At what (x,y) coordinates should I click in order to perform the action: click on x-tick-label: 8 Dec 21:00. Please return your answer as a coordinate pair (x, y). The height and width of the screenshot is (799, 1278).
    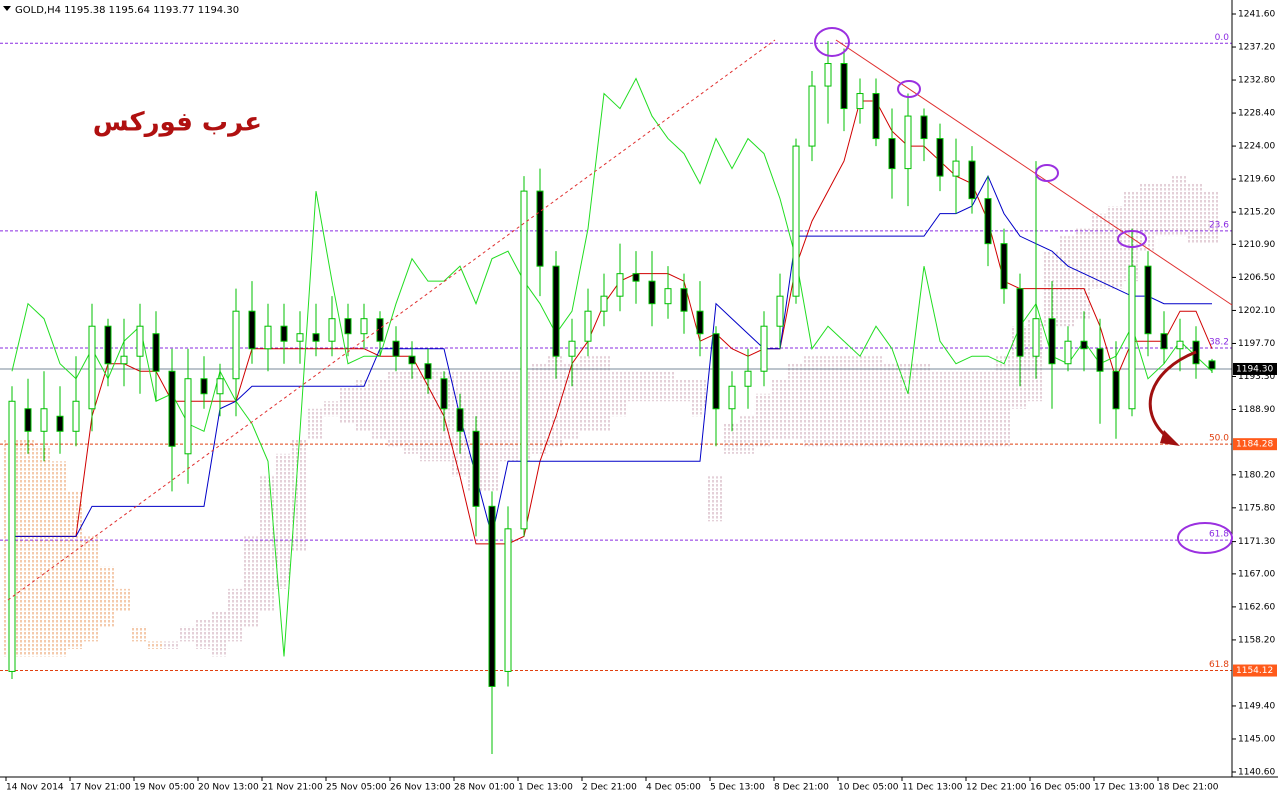
    Looking at the image, I should click on (801, 788).